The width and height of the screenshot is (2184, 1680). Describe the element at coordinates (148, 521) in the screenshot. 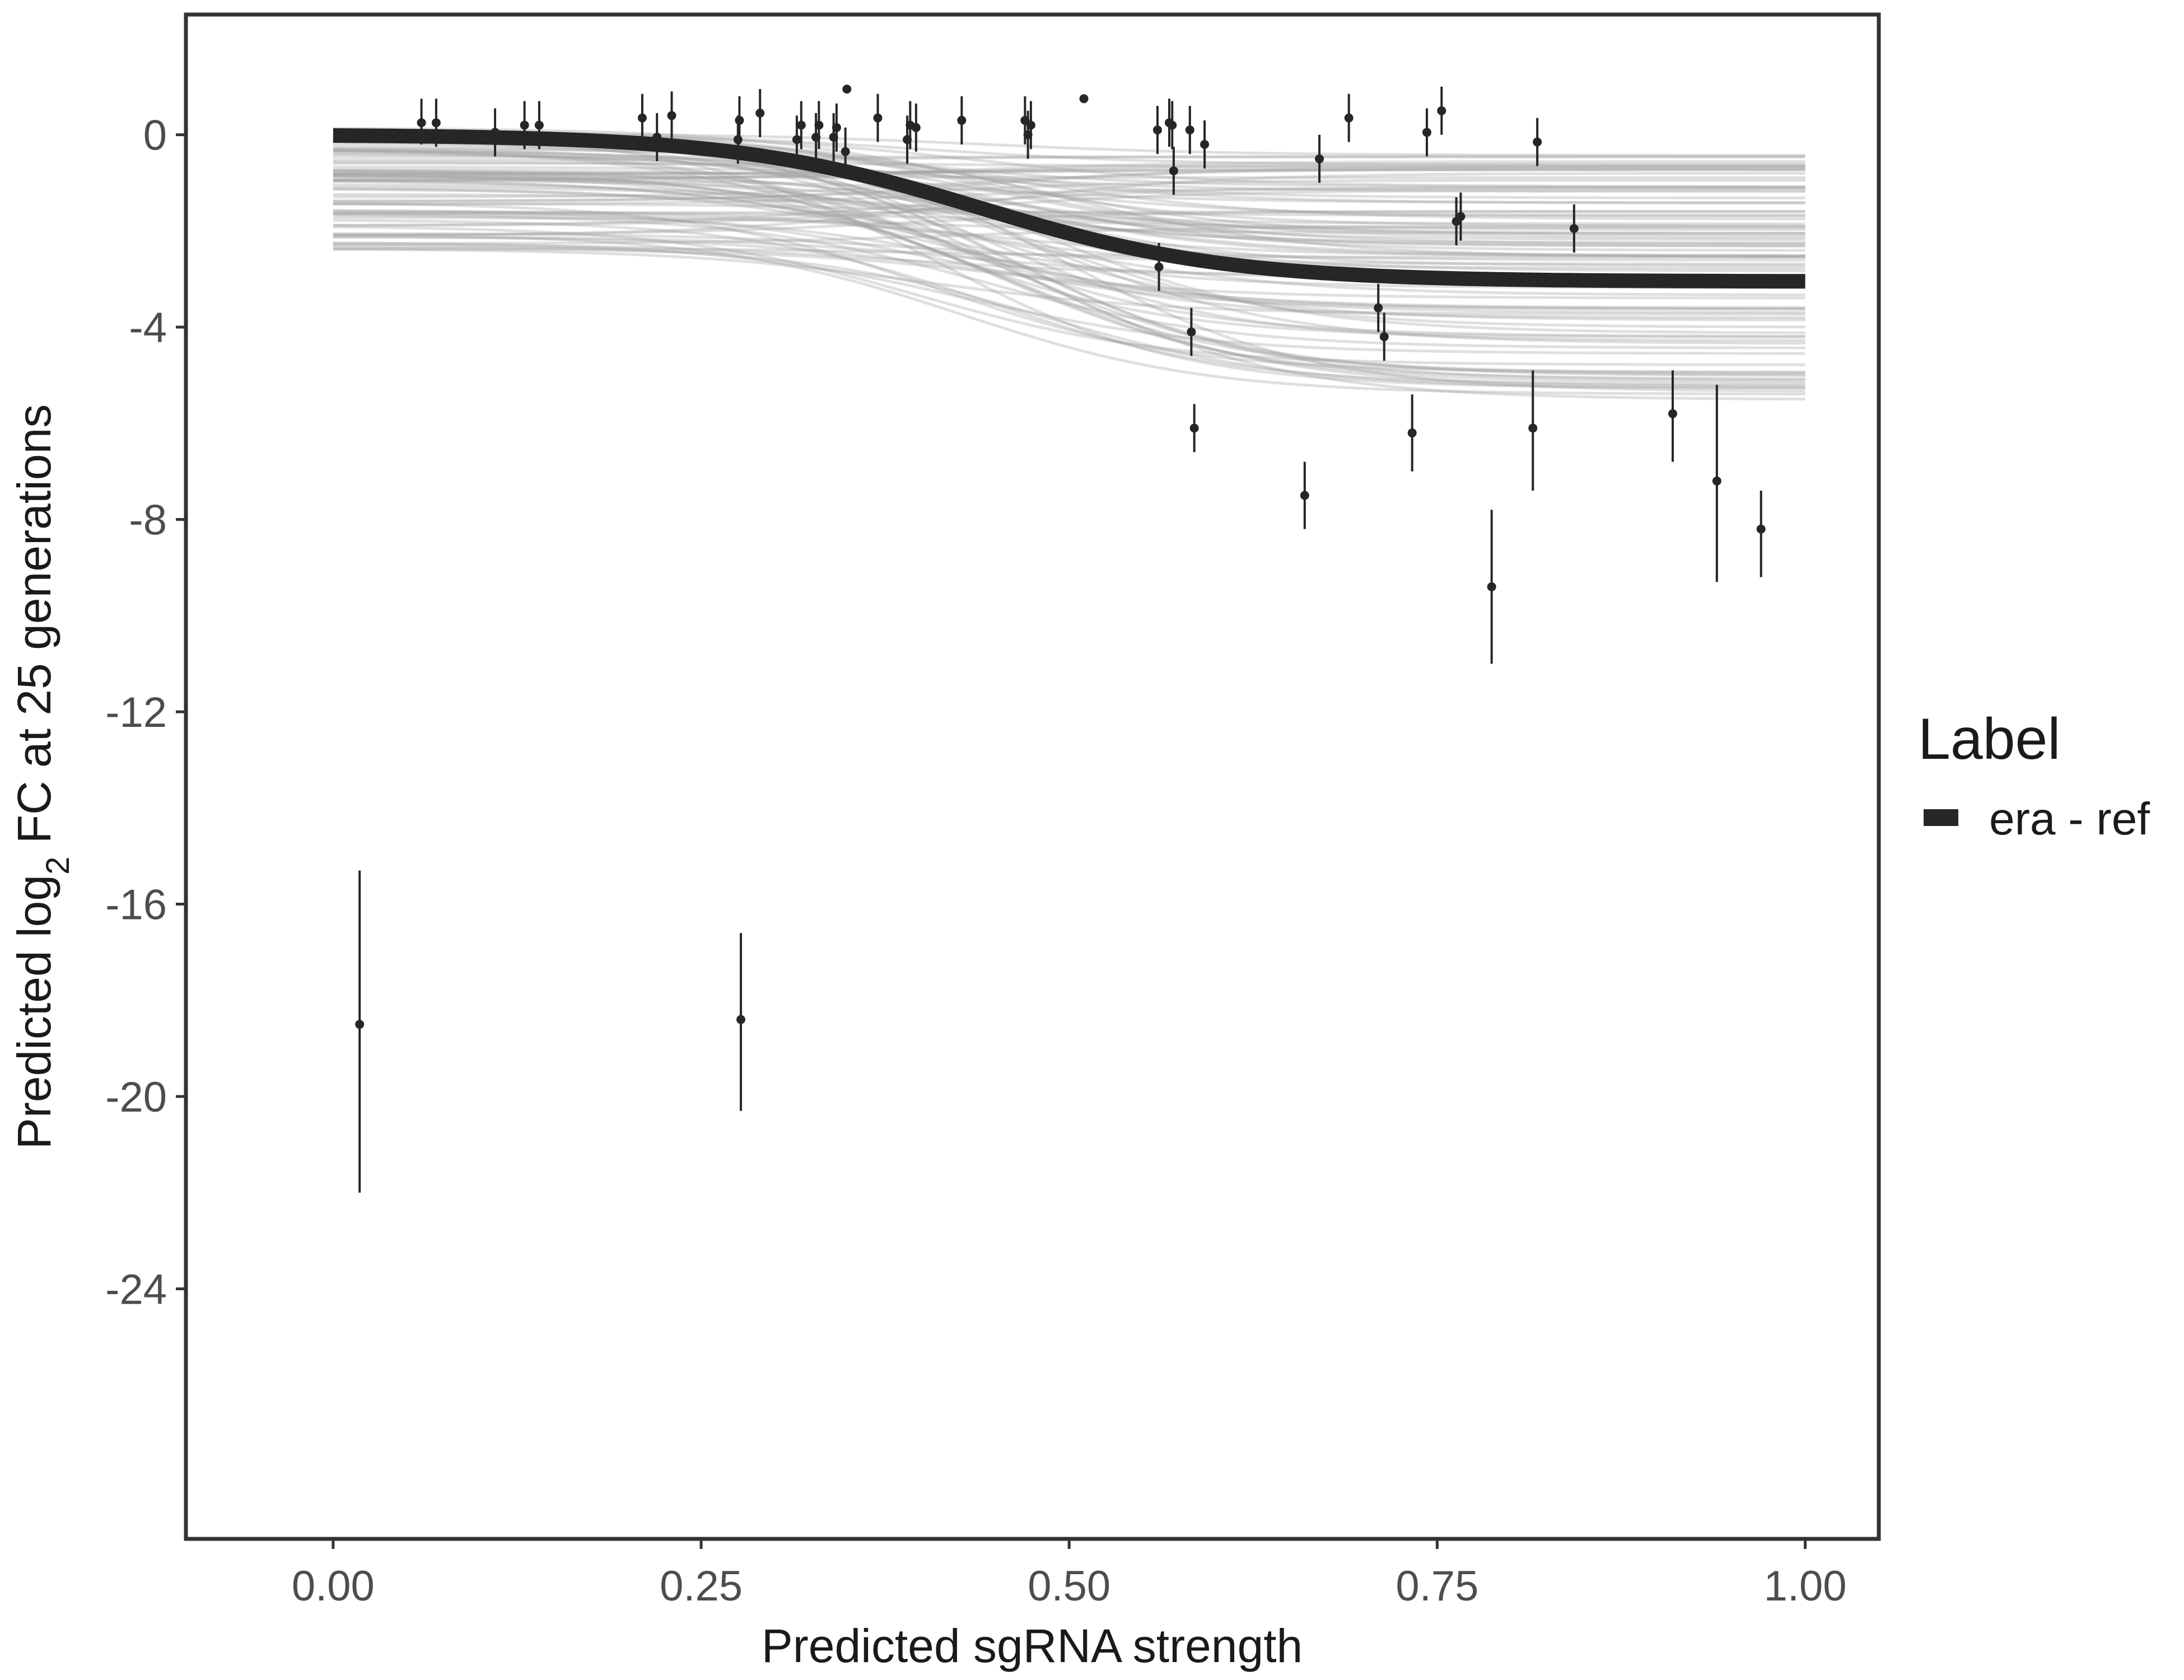

I see `y-tick-label: -8` at that location.